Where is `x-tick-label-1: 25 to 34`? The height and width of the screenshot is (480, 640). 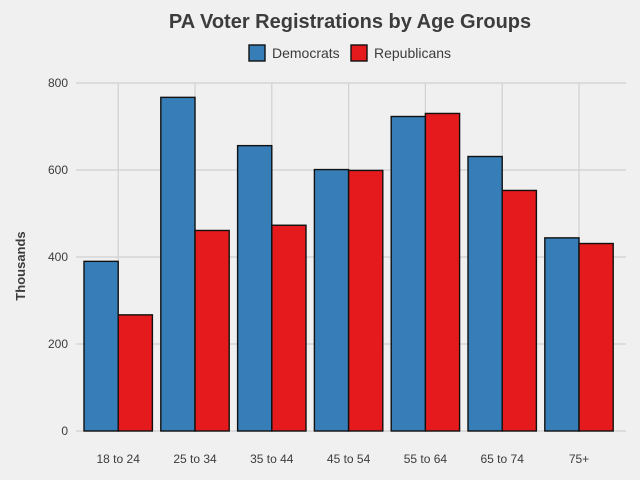 x-tick-label-1: 25 to 34 is located at coordinates (195, 459).